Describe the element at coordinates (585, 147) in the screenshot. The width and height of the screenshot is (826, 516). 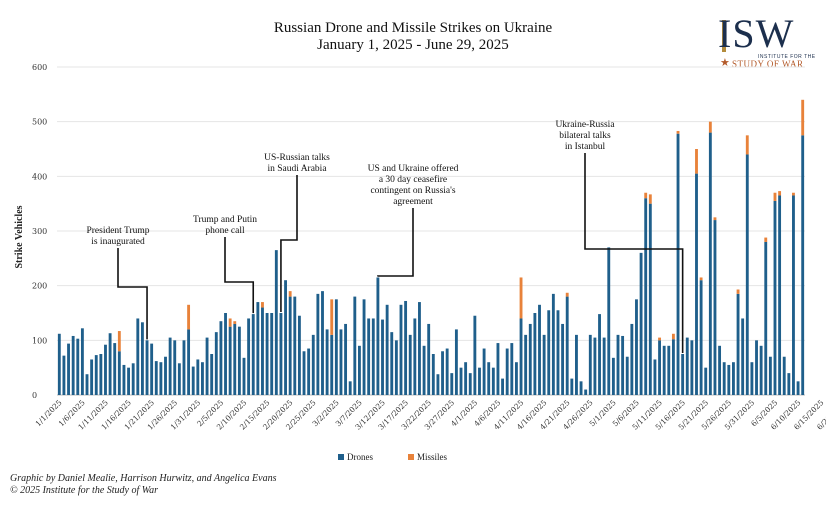
I see `annotation-line: in Istanbul` at that location.